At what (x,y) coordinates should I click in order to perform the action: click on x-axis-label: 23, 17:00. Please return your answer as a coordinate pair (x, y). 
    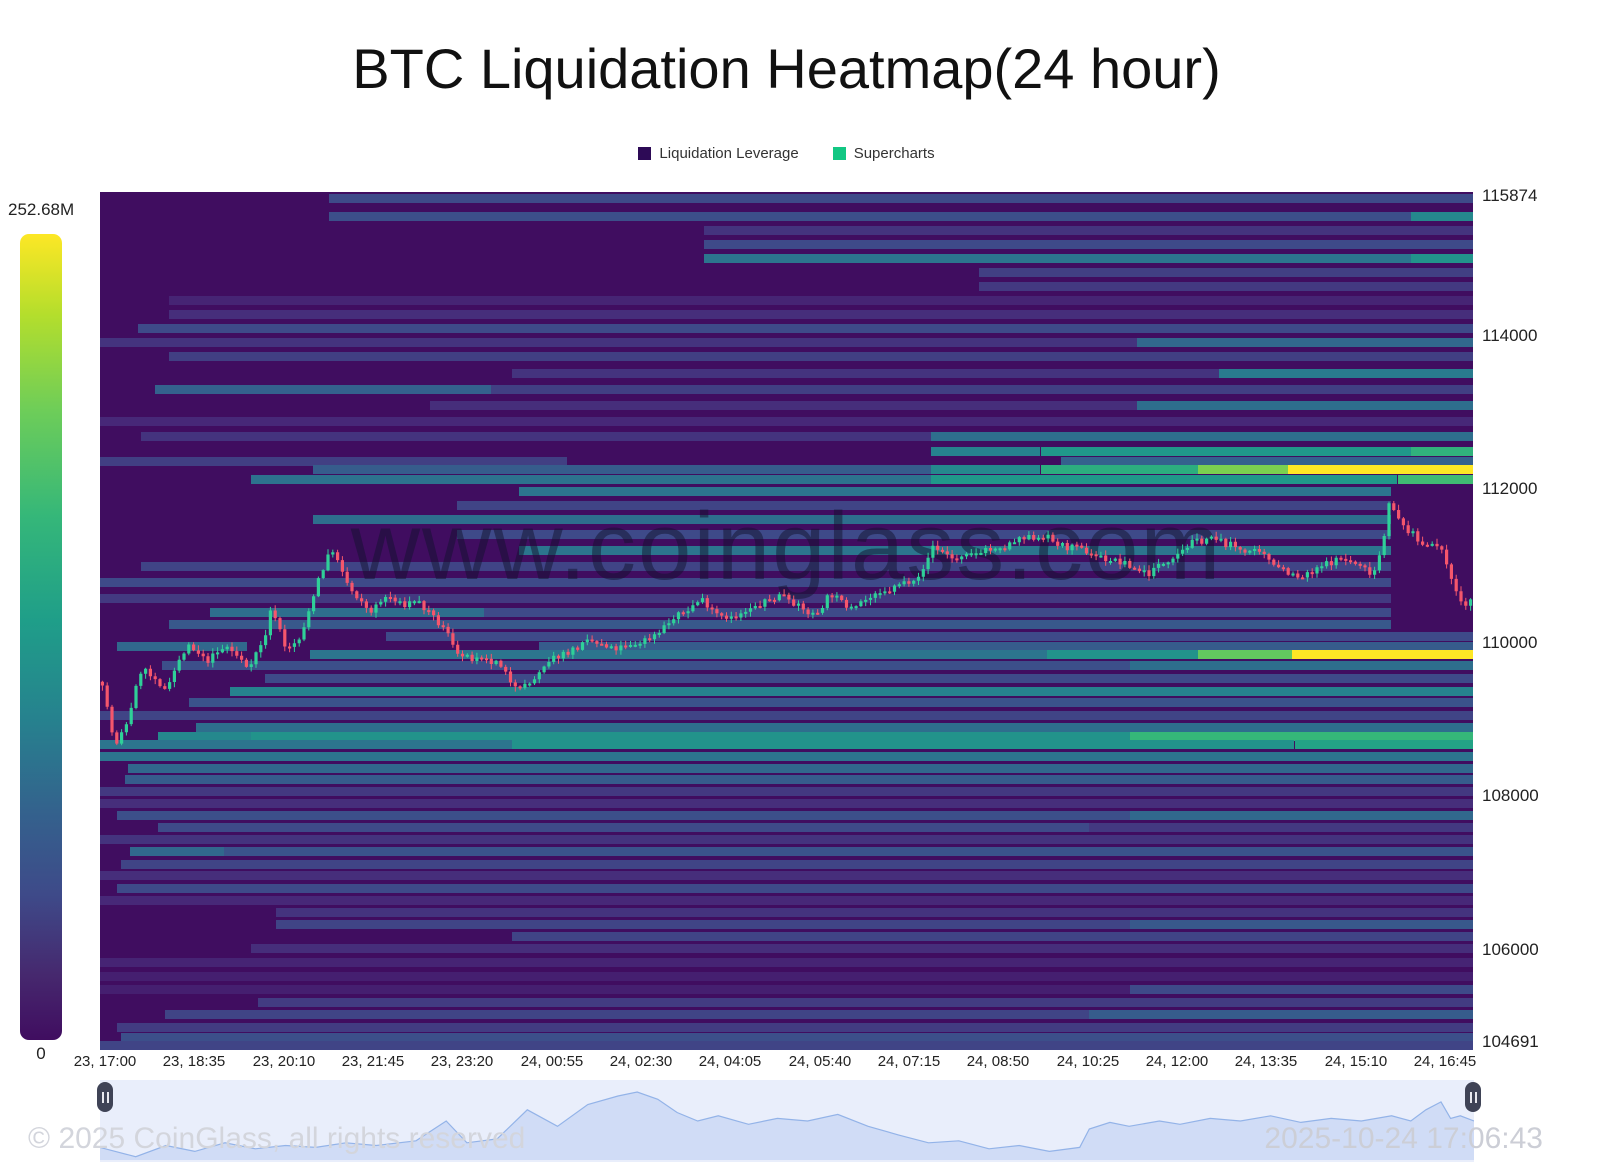
    Looking at the image, I should click on (105, 1061).